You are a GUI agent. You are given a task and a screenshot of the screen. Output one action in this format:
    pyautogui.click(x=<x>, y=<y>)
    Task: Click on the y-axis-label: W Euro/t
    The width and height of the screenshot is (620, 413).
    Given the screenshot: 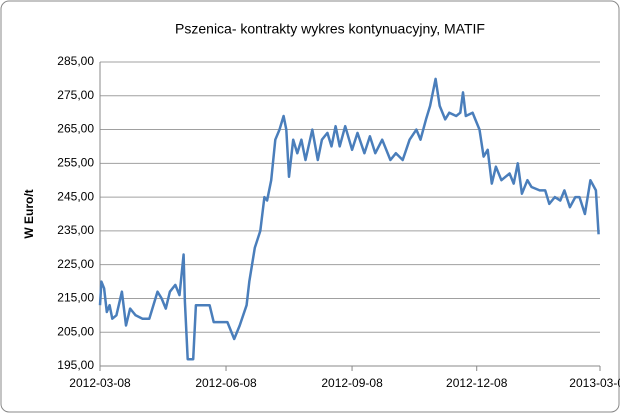 What is the action you would take?
    pyautogui.click(x=29, y=213)
    